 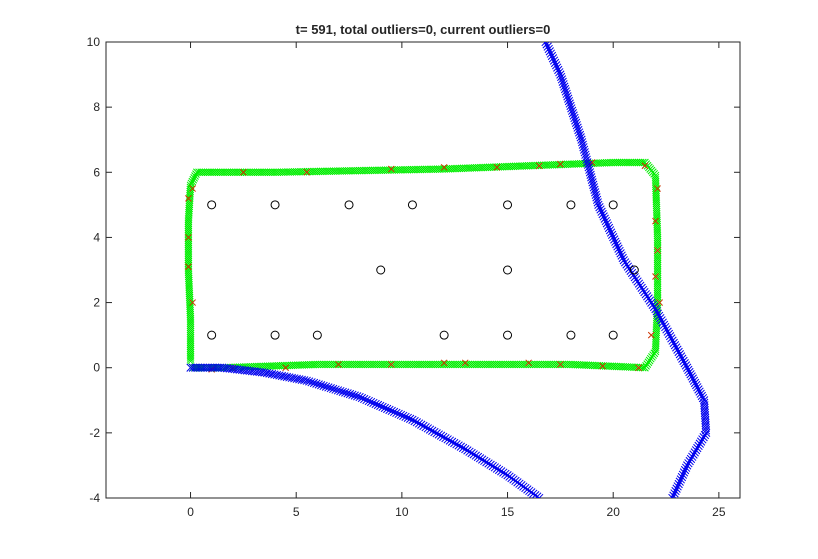 What do you see at coordinates (96, 172) in the screenshot?
I see `y-tick-label: 6` at bounding box center [96, 172].